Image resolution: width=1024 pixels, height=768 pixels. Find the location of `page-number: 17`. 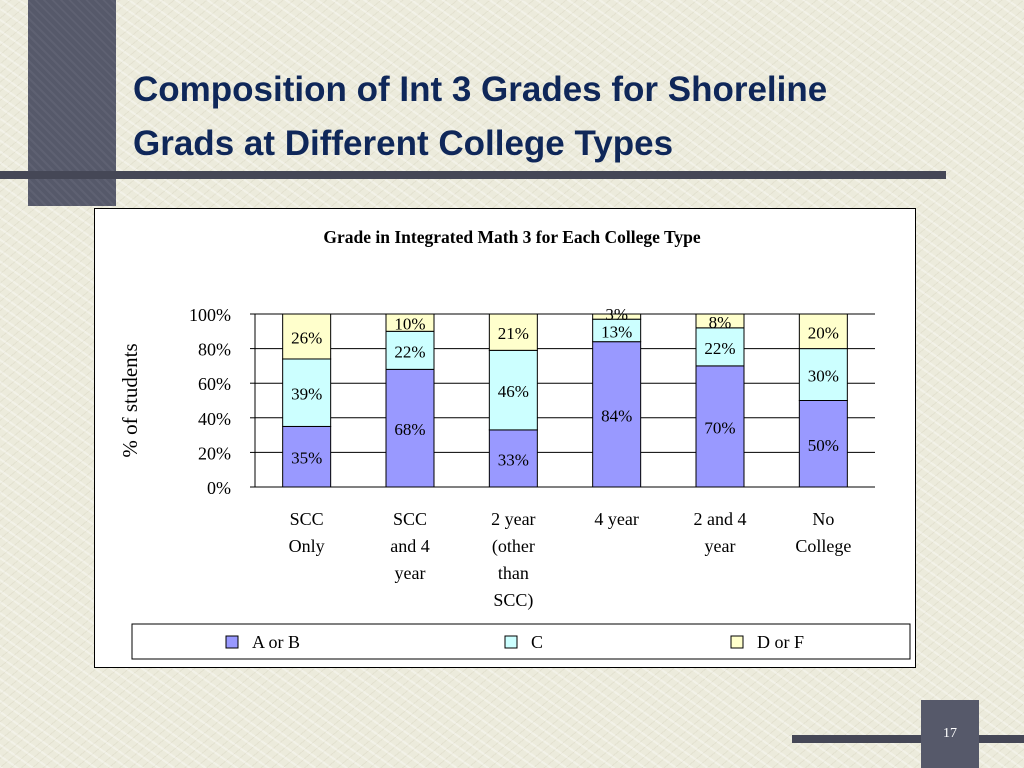

page-number: 17 is located at coordinates (950, 733).